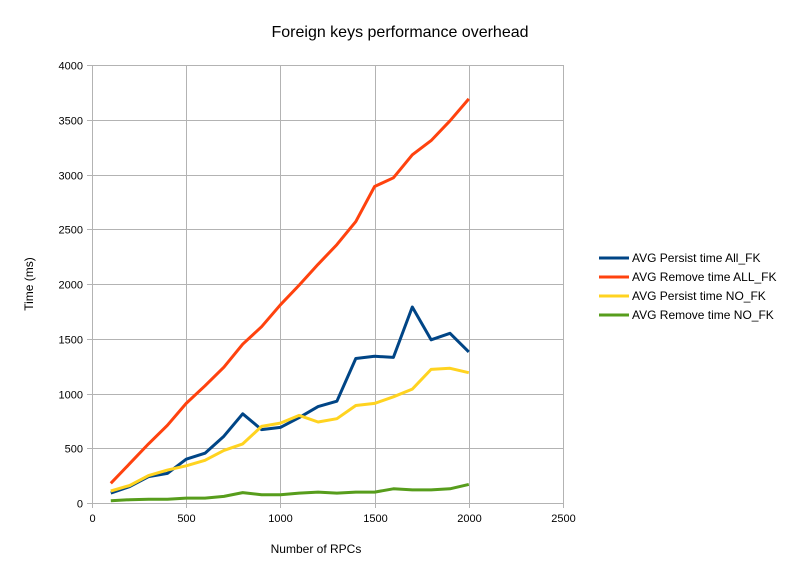  What do you see at coordinates (71, 67) in the screenshot?
I see `y-tick-label: 4000` at bounding box center [71, 67].